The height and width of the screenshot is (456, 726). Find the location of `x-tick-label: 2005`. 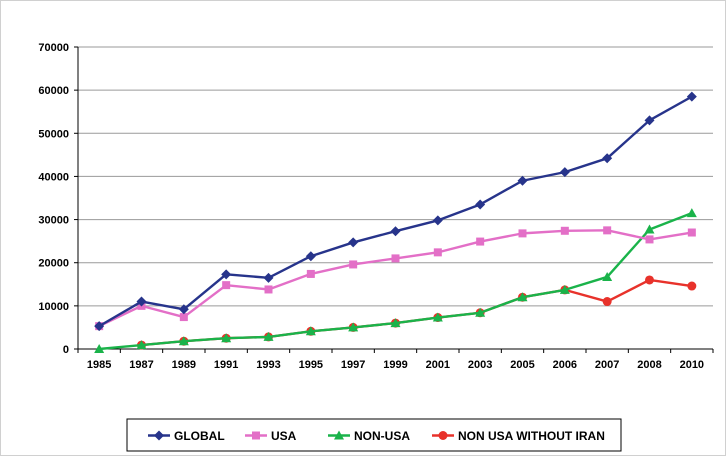

x-tick-label: 2005 is located at coordinates (522, 365).